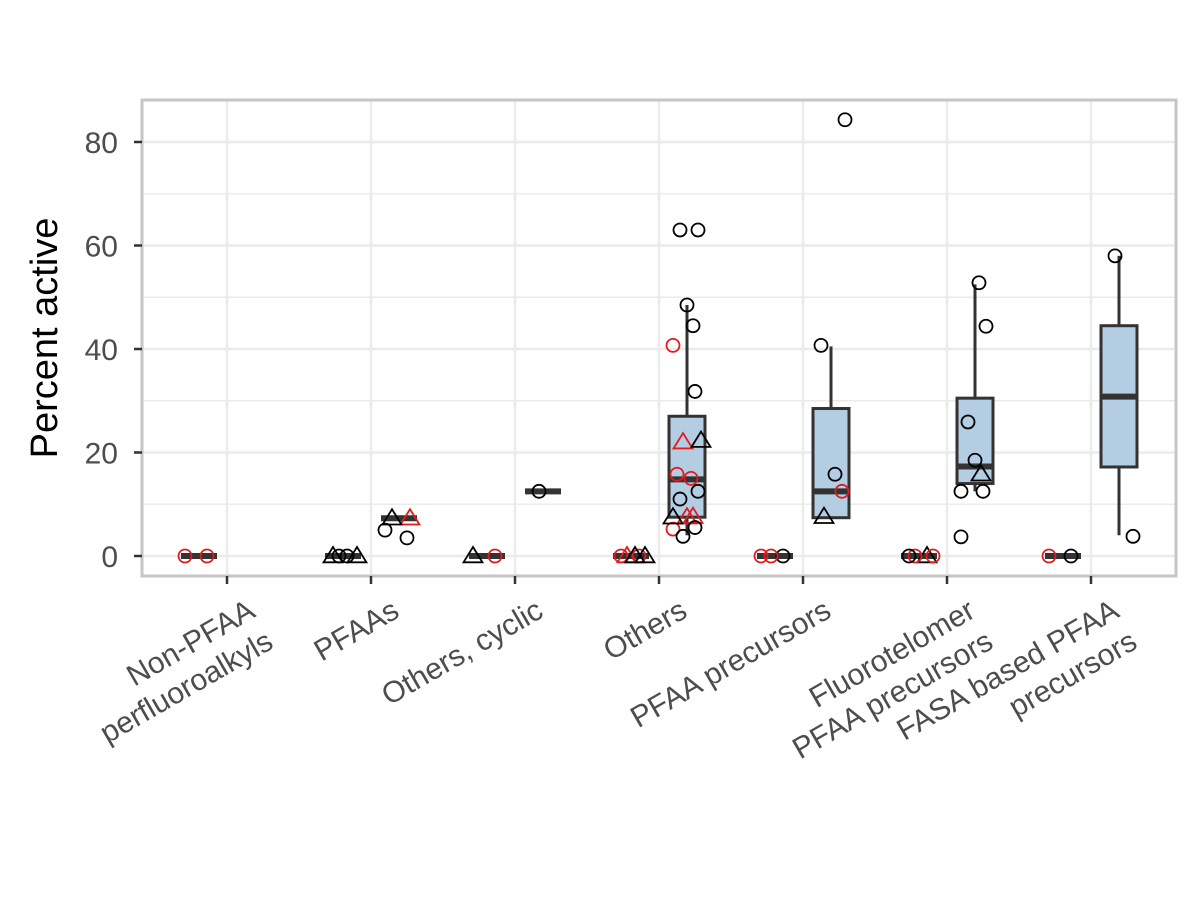 This screenshot has height=900, width=1200. What do you see at coordinates (177, 671) in the screenshot?
I see `x-tick-label: Non-PFAAperfluoroalkyls` at bounding box center [177, 671].